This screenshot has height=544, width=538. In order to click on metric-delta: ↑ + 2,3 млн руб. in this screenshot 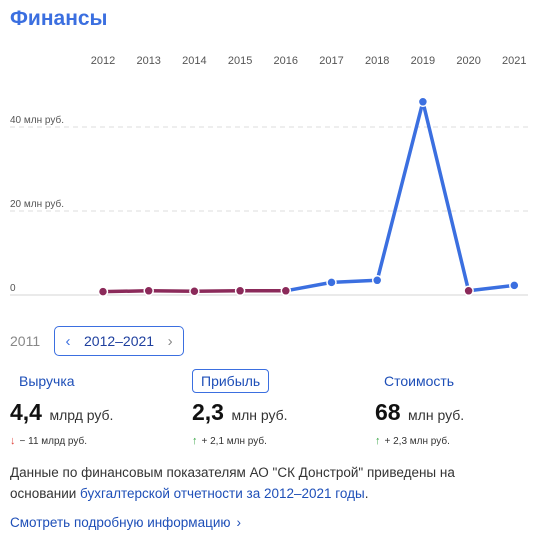, I will do `click(412, 441)`.